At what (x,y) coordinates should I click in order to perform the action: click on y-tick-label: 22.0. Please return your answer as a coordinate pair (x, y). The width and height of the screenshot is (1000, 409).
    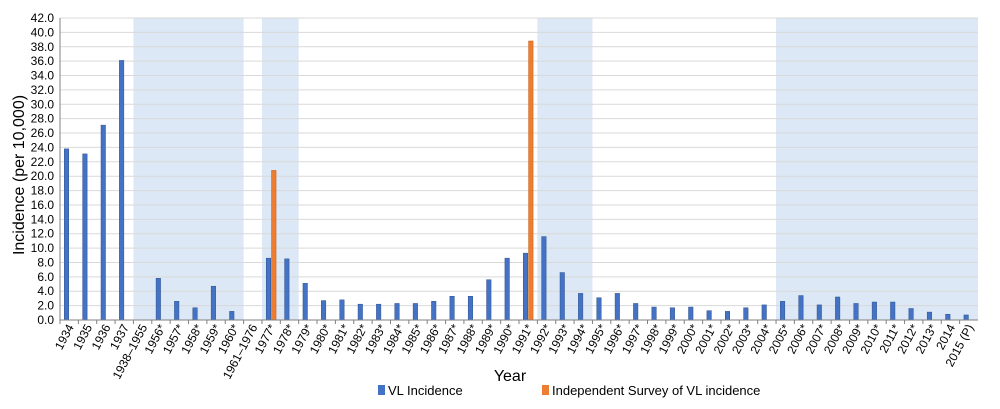
    Looking at the image, I should click on (43, 162).